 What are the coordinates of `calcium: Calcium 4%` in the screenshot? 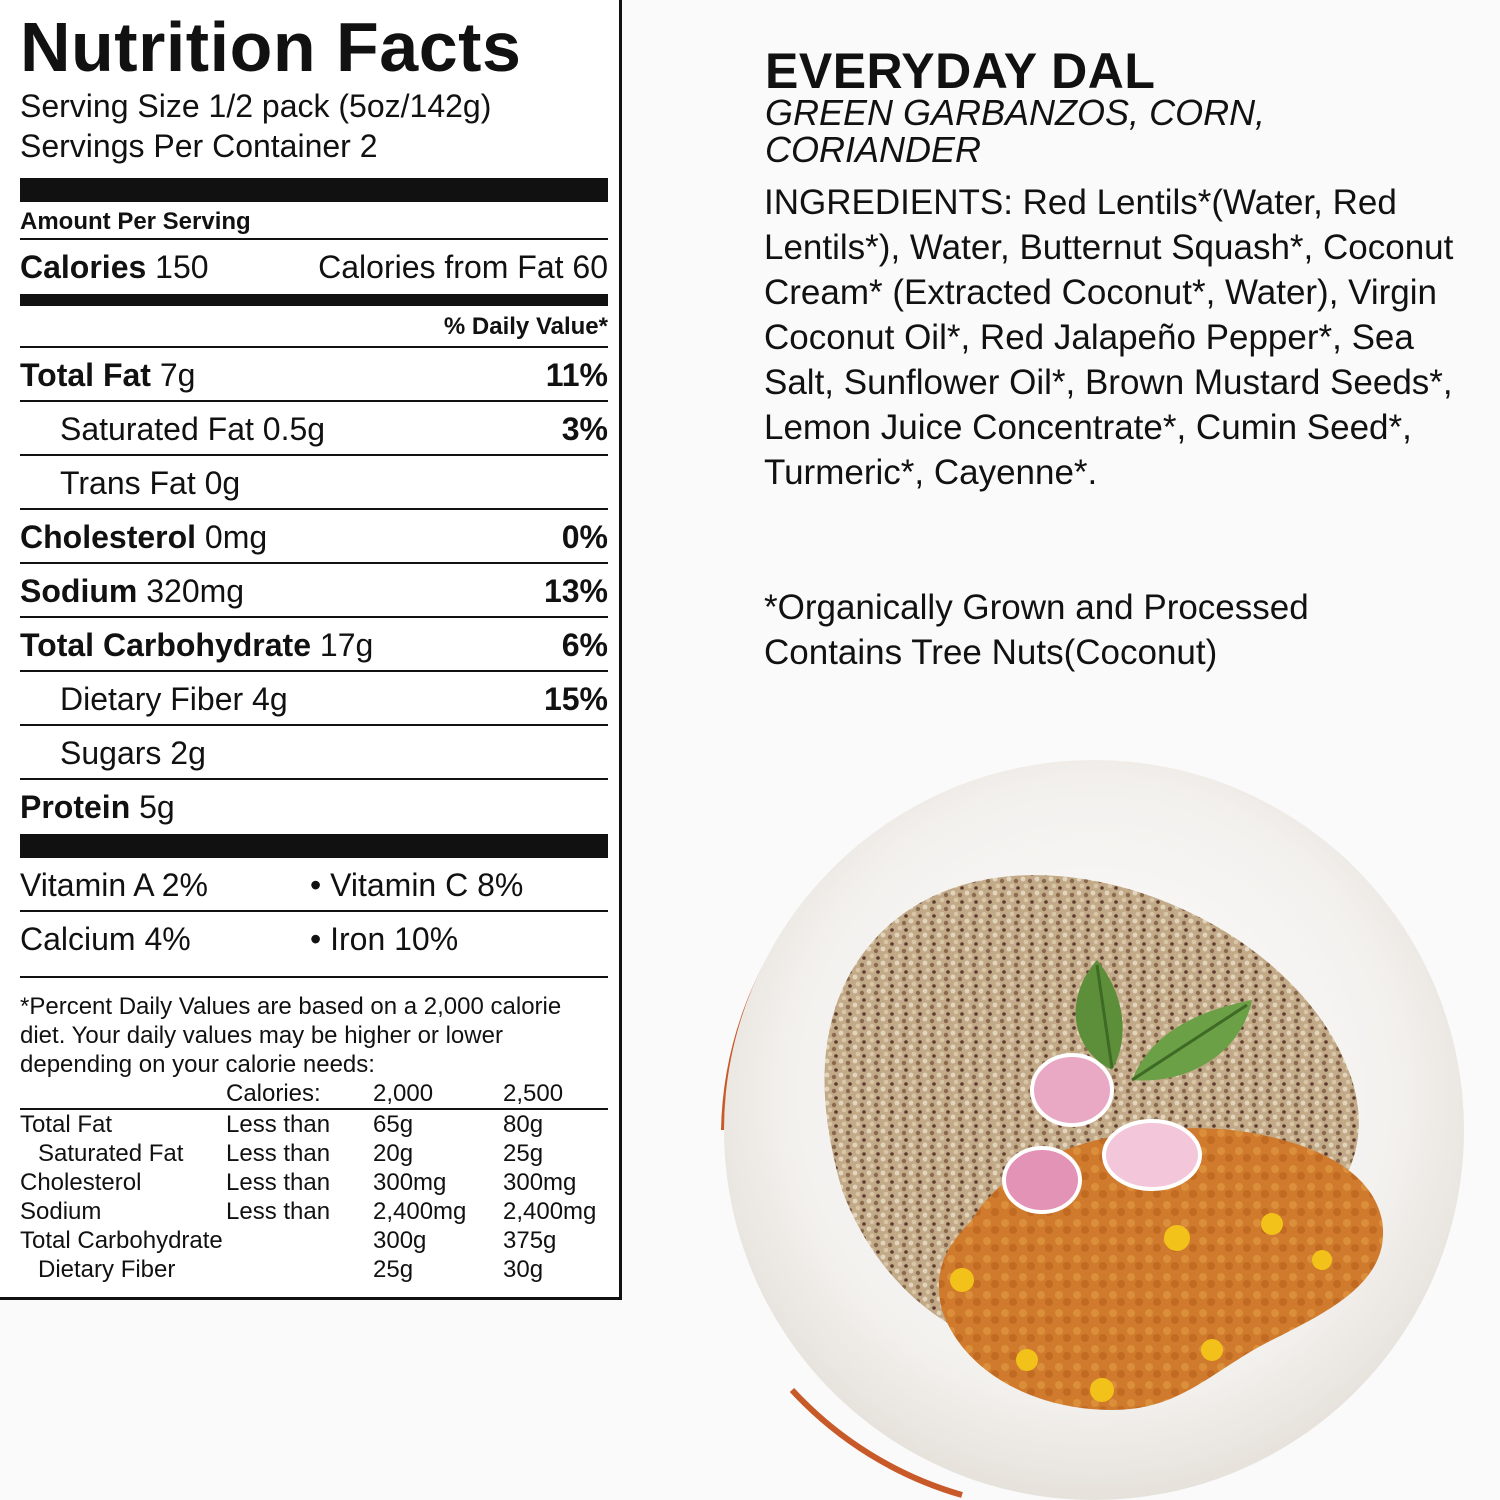 It's located at (105, 939).